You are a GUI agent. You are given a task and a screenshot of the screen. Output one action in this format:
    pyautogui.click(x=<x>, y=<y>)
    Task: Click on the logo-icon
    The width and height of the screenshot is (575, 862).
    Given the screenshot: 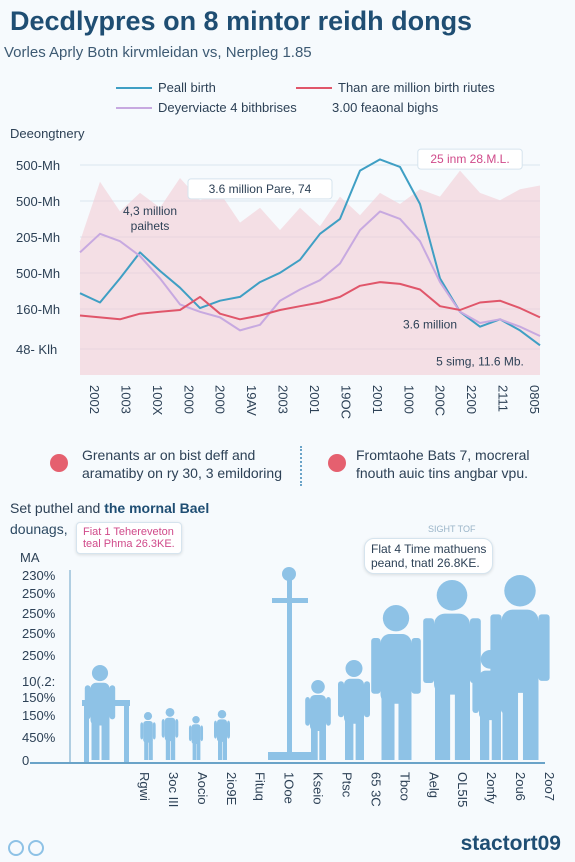 What is the action you would take?
    pyautogui.click(x=26, y=848)
    